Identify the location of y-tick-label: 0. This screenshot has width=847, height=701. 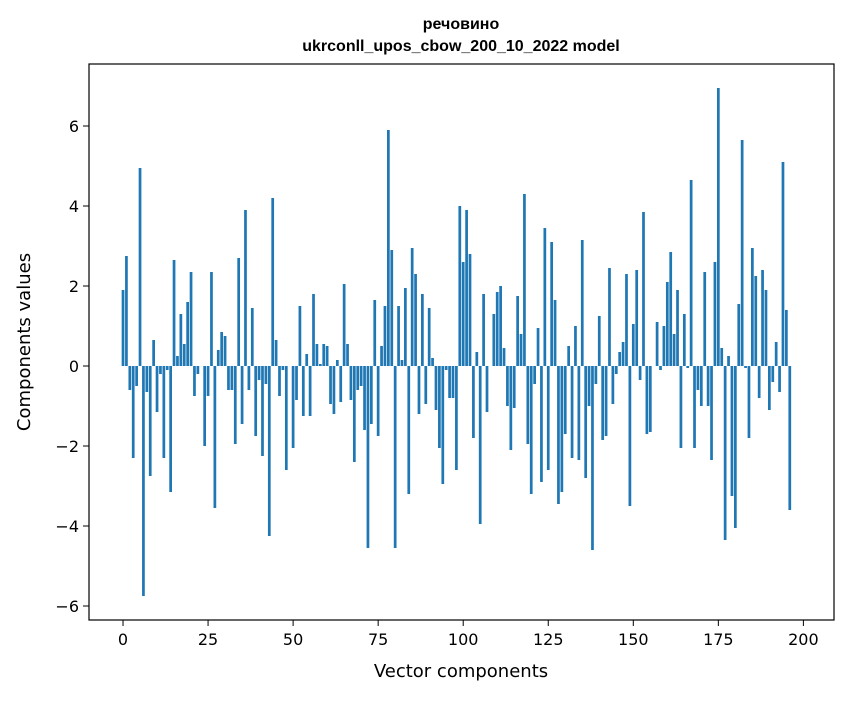
(74, 366).